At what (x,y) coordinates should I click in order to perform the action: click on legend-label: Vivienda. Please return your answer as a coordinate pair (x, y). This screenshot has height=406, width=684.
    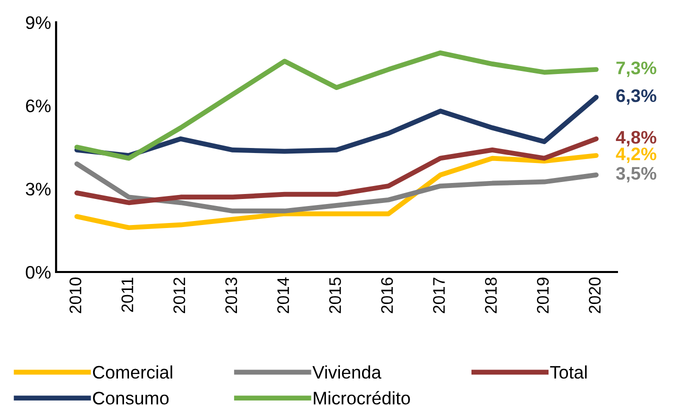
    Looking at the image, I should click on (347, 372).